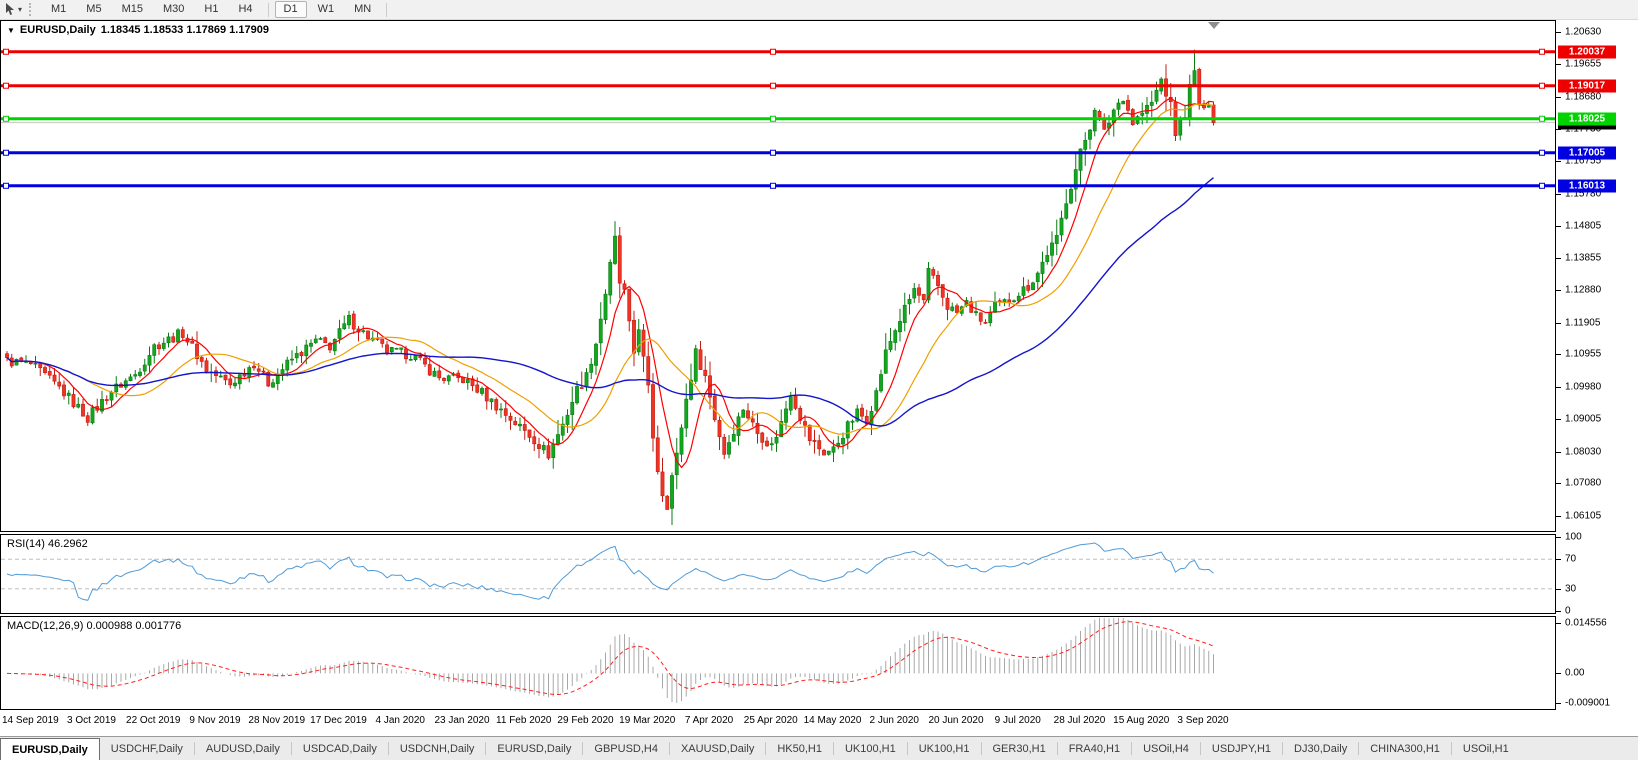  I want to click on timeframe-button-M1: M1, so click(59, 9).